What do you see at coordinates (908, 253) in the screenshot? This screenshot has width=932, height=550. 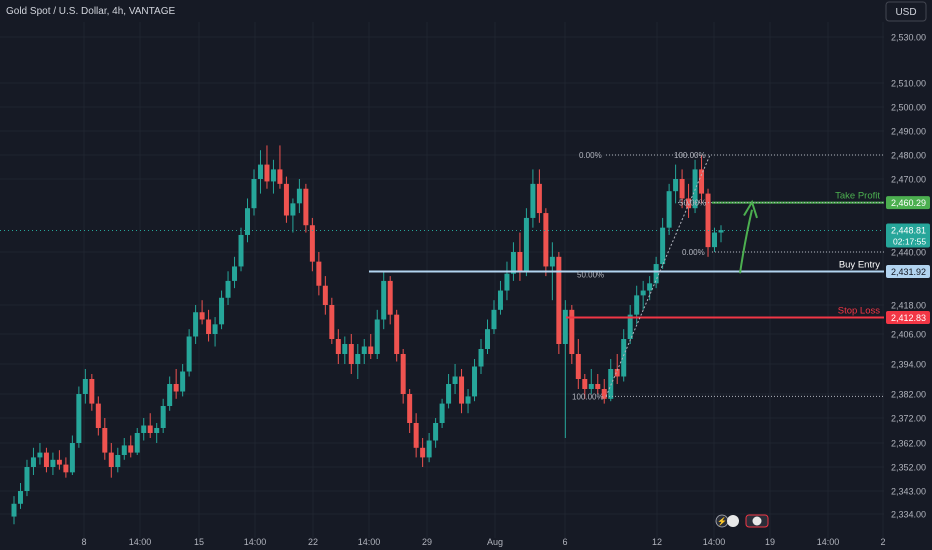 I see `y-tick-label: 2,440.00` at bounding box center [908, 253].